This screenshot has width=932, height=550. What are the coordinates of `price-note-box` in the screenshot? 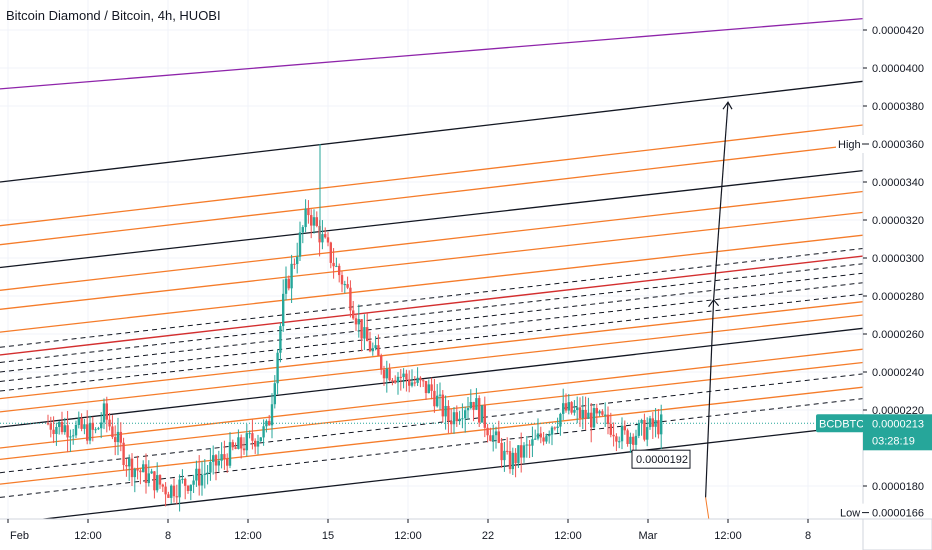 It's located at (661, 459).